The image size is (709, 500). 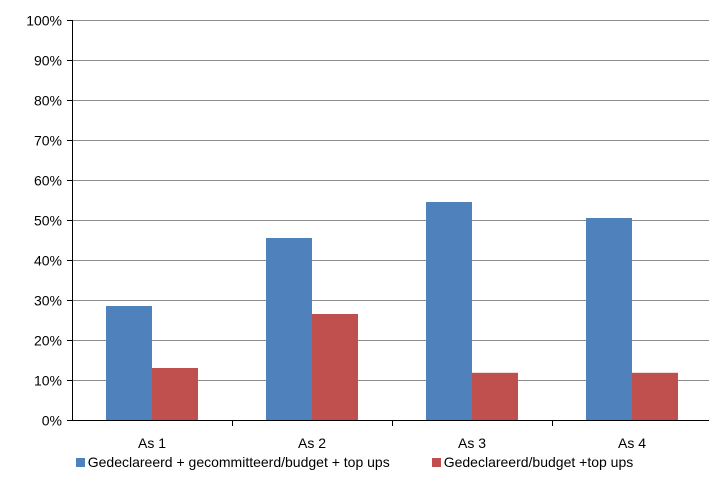 I want to click on y-tick-label-100: 100%, so click(x=44, y=21).